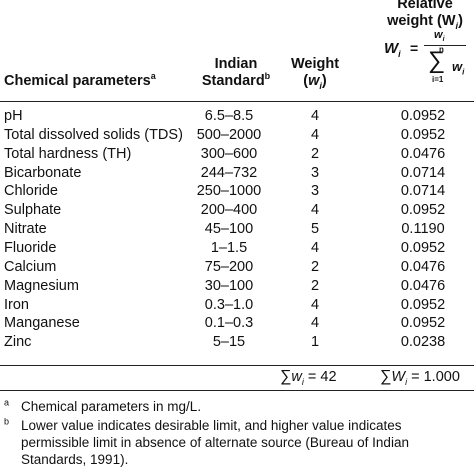  Describe the element at coordinates (441, 49) in the screenshot. I see `formula-upper-limit: n` at that location.